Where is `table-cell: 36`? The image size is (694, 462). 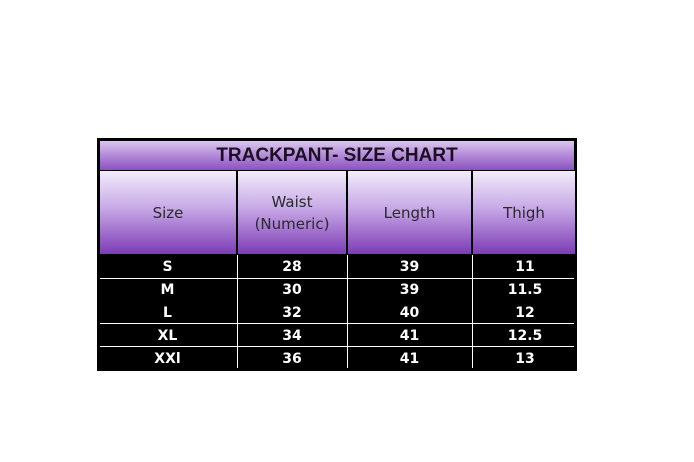
table-cell: 36 is located at coordinates (292, 358).